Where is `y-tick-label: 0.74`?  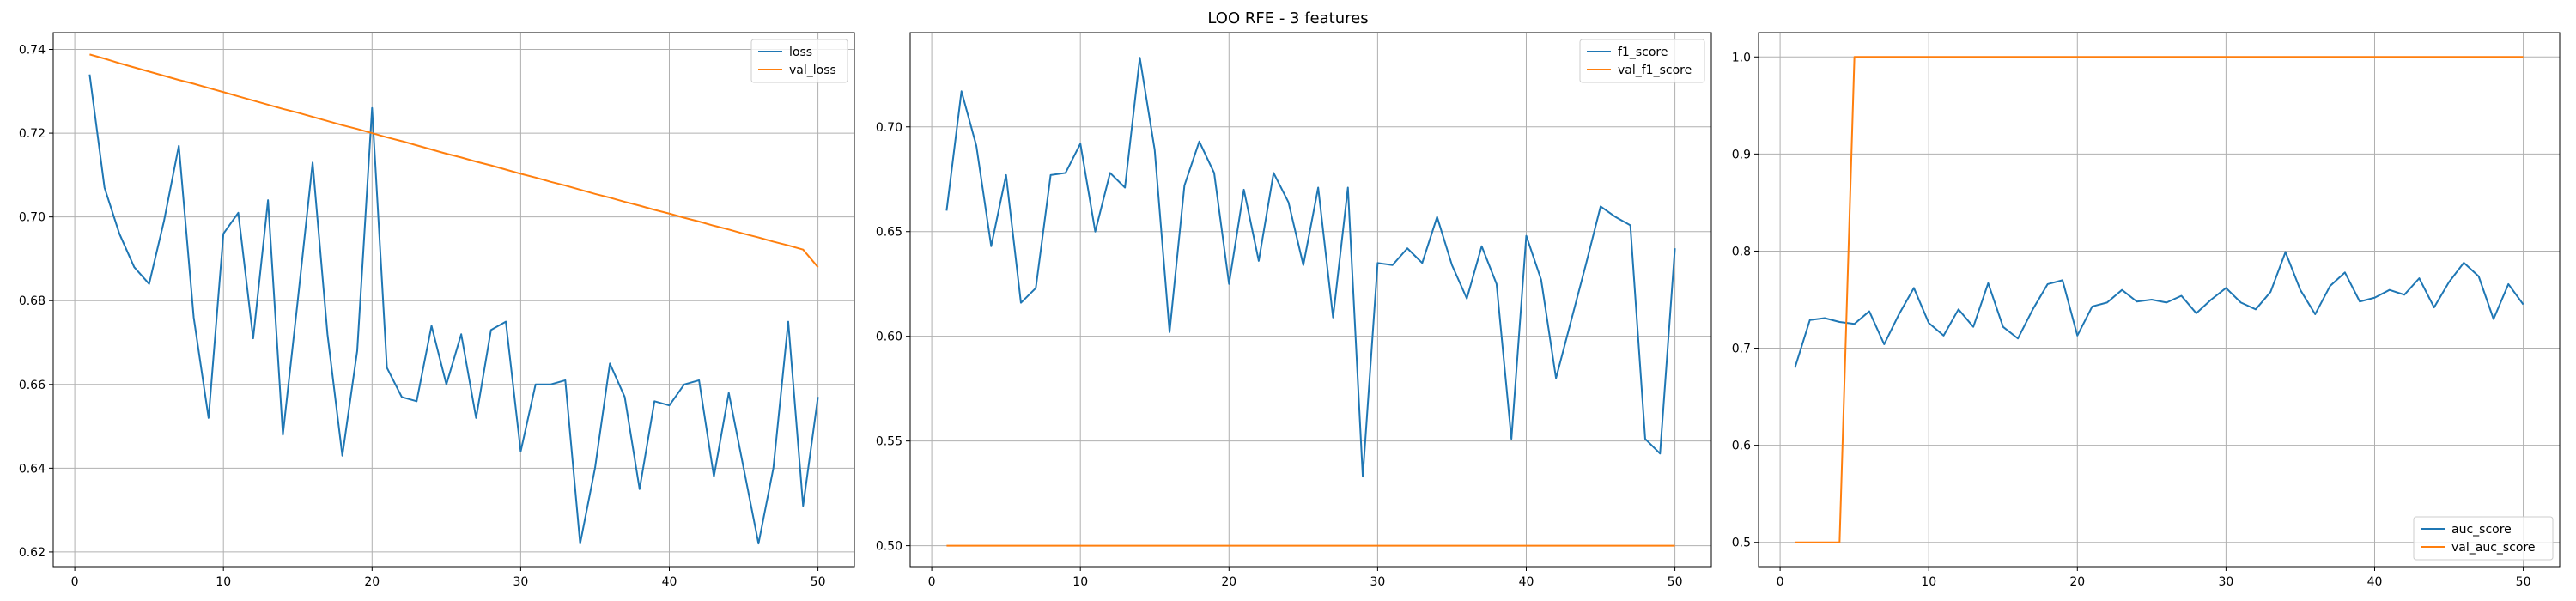 y-tick-label: 0.74 is located at coordinates (32, 51).